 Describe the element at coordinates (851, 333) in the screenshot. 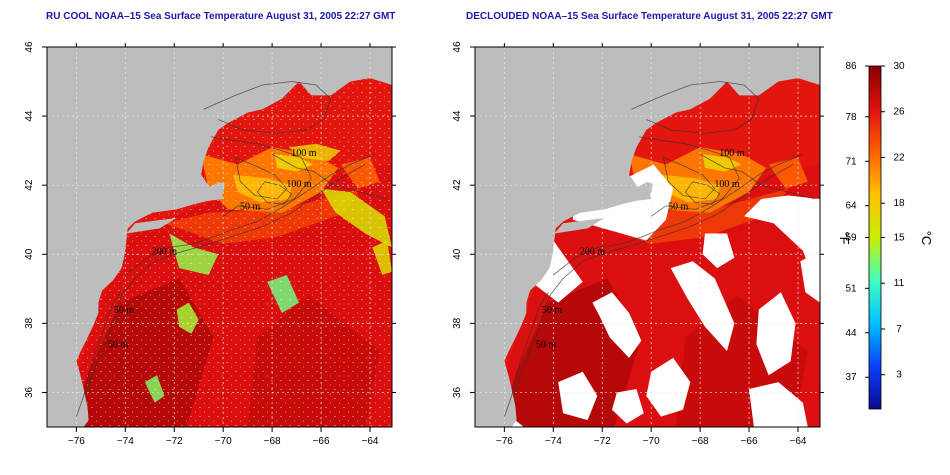

I see `fahrenheit-tick-label: 44` at that location.